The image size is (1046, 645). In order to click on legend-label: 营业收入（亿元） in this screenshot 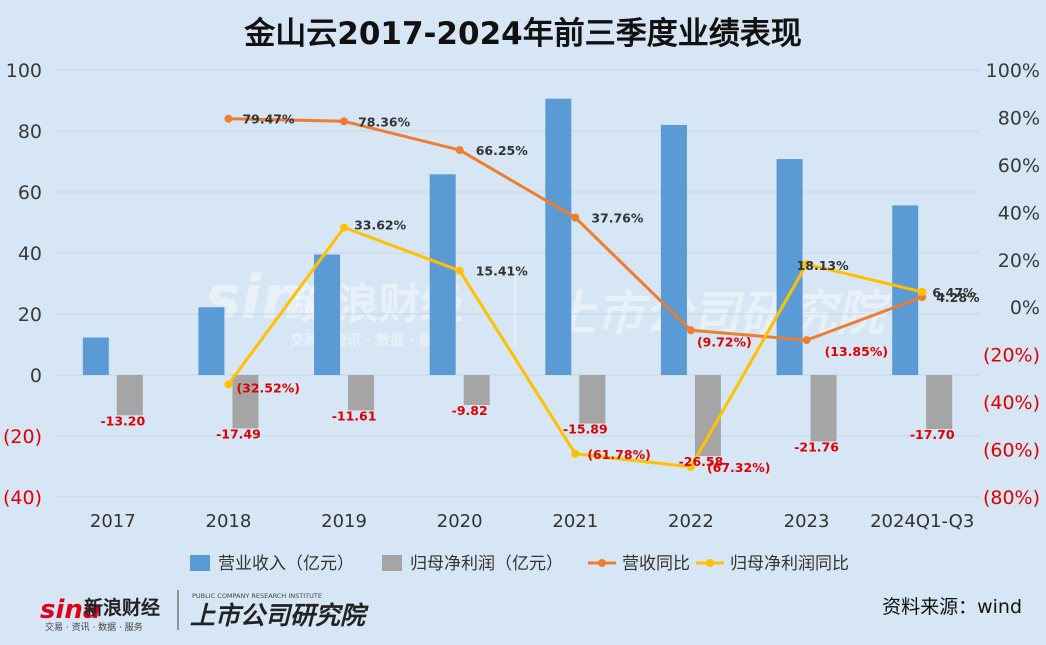, I will do `click(286, 564)`.